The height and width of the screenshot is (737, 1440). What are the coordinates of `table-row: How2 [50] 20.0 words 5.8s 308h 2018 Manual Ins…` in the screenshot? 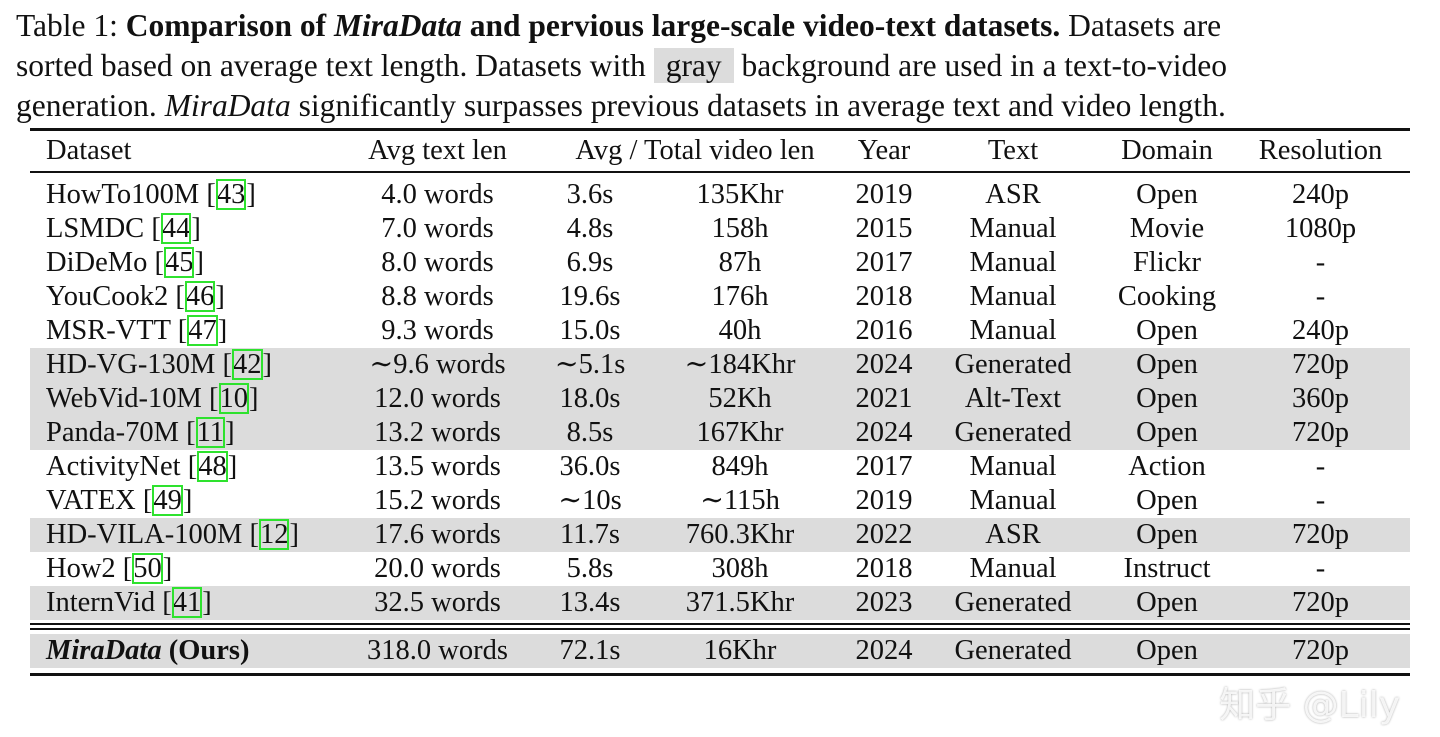 It's located at (720, 569).